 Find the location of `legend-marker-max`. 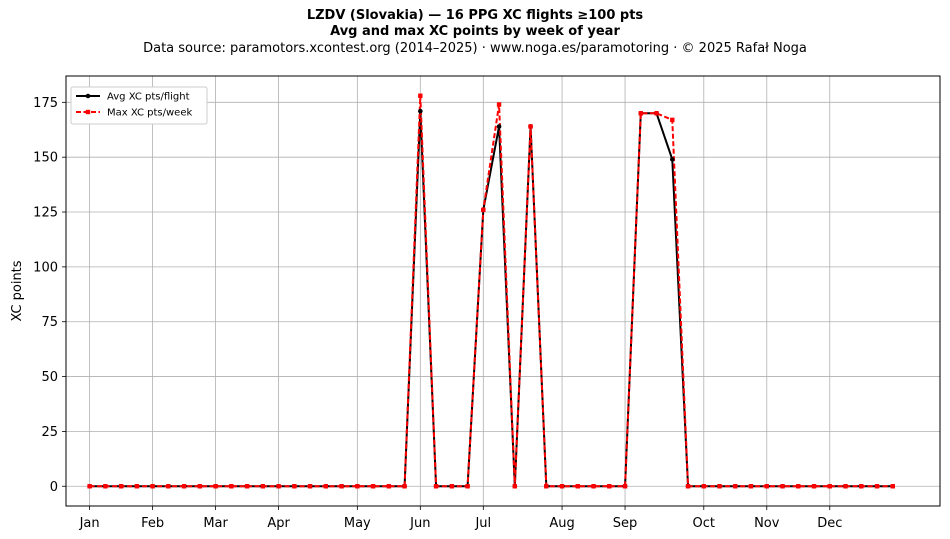

legend-marker-max is located at coordinates (88, 112).